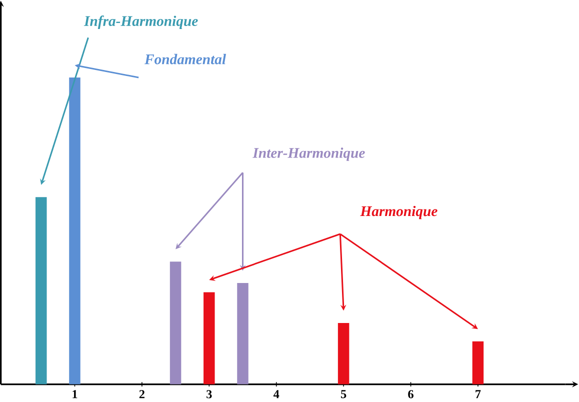  Describe the element at coordinates (343, 394) in the screenshot. I see `x-tick-label: 5` at that location.